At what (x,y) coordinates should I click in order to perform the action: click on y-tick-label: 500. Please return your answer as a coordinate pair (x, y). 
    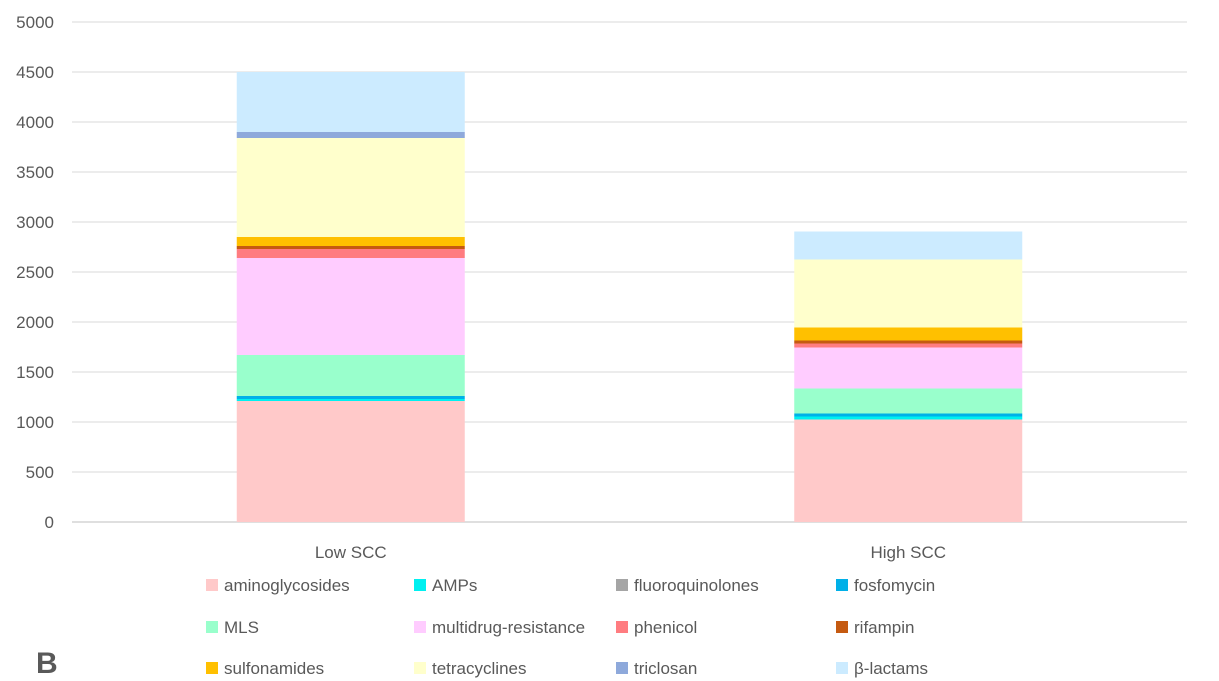
    Looking at the image, I should click on (40, 472).